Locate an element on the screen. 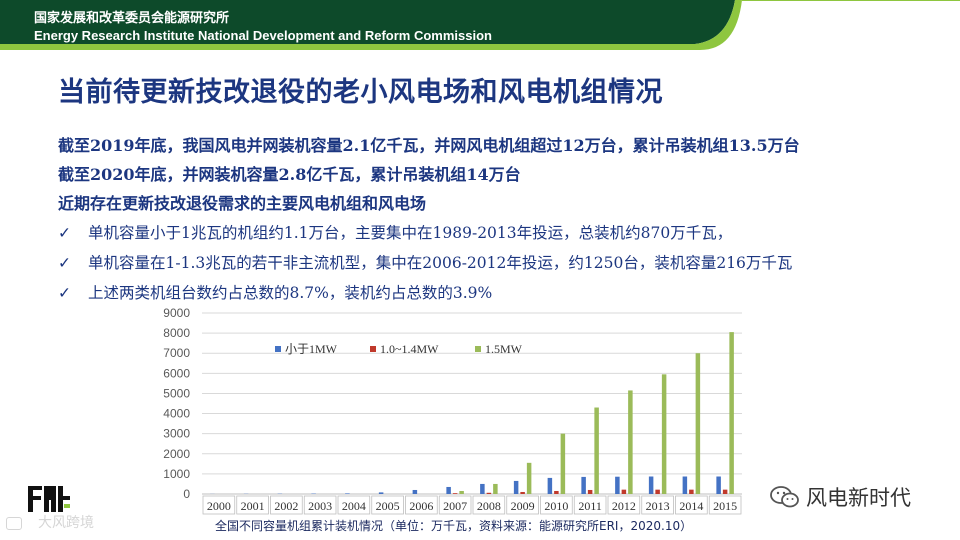 The height and width of the screenshot is (540, 960). x-tick-label: 2004 is located at coordinates (354, 506).